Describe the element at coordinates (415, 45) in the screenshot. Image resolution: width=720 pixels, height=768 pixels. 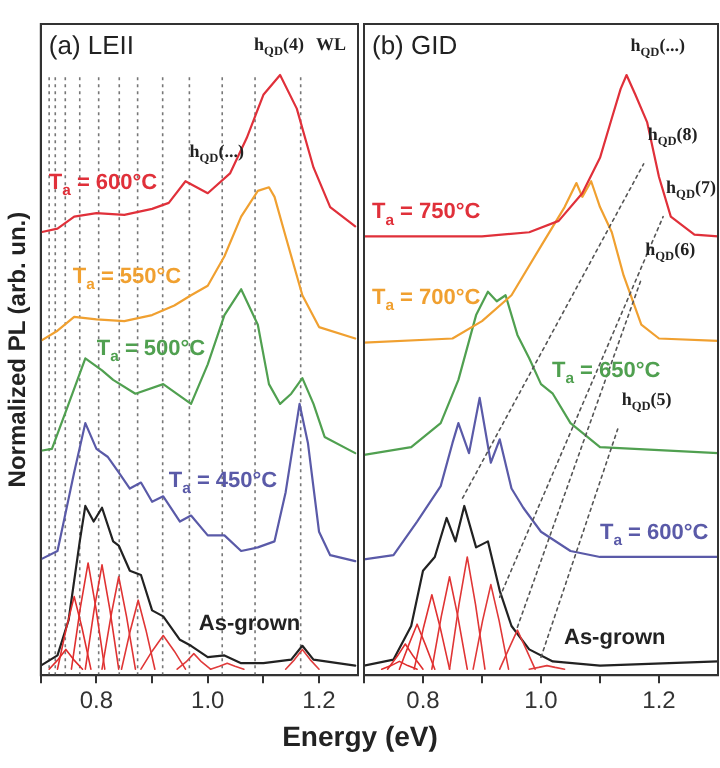
I see `chart-title: (b) GID` at that location.